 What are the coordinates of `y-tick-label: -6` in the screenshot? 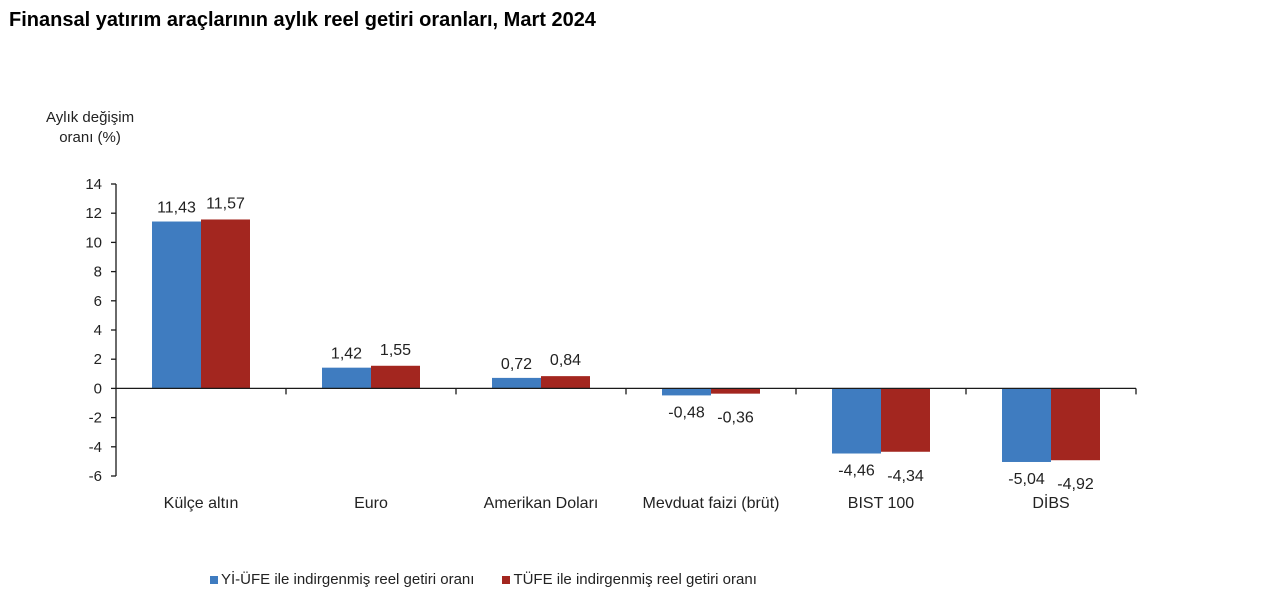 It's located at (95, 476).